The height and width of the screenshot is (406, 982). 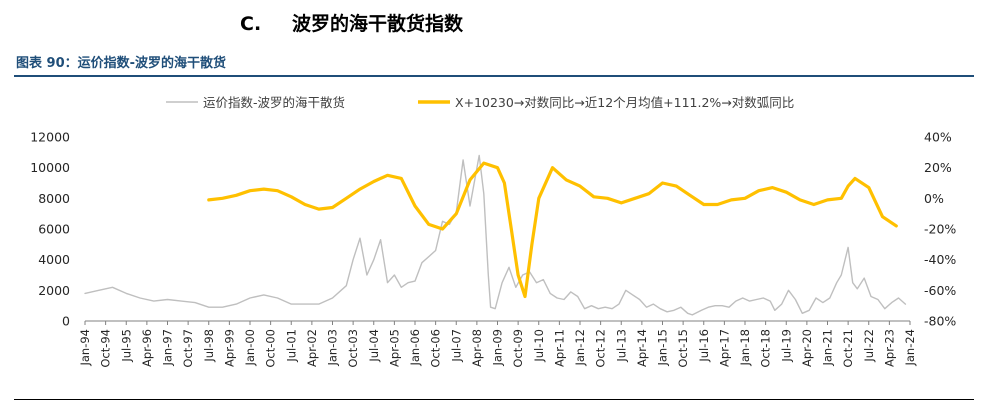 I want to click on x-tick-label: Oct-03, so click(x=353, y=348).